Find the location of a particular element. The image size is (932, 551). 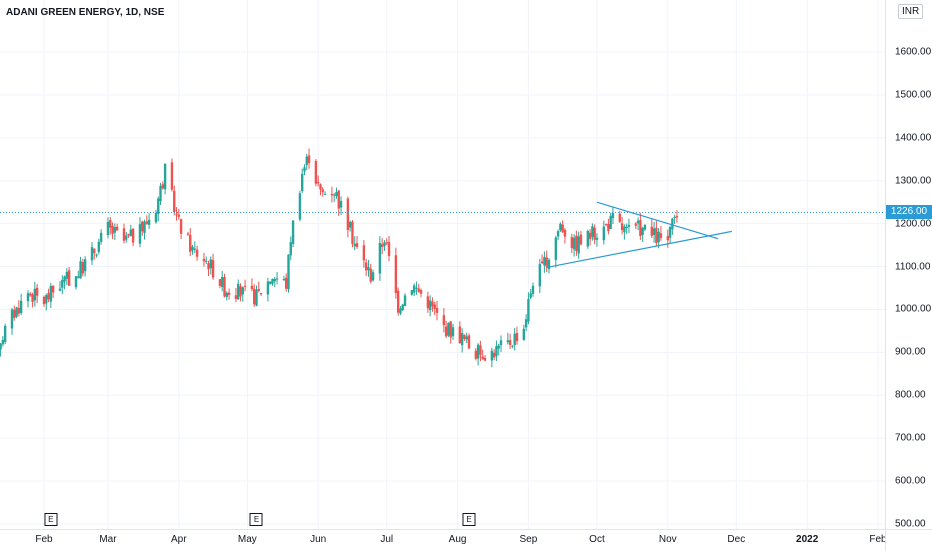

price-axis-label: 1500.00 is located at coordinates (913, 95).